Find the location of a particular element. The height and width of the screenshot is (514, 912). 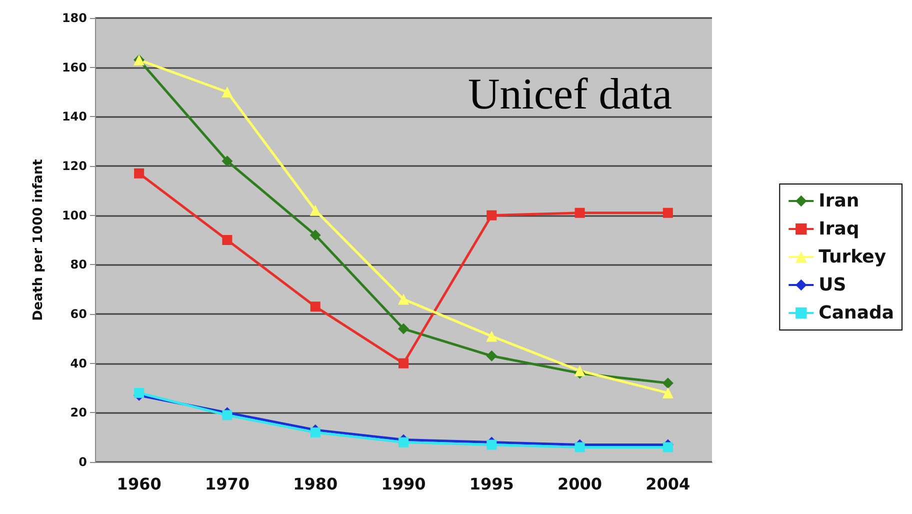

legend-label: US is located at coordinates (832, 285).